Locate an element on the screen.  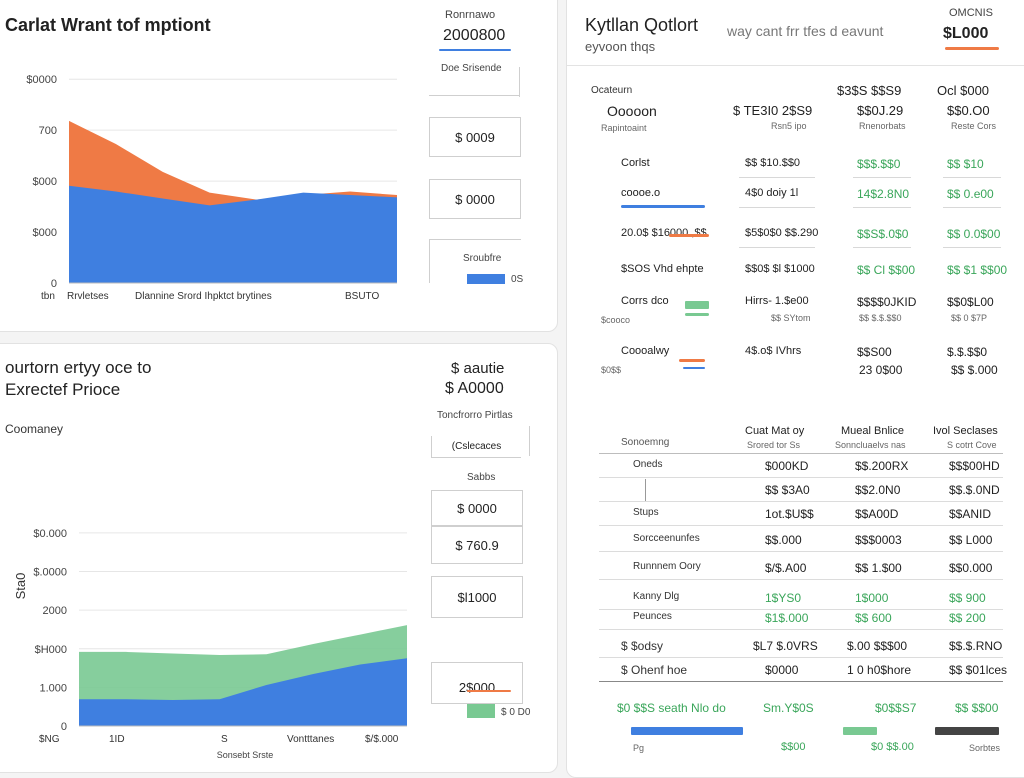
t2-row-7-a: $ $odsy is located at coordinates (642, 646).